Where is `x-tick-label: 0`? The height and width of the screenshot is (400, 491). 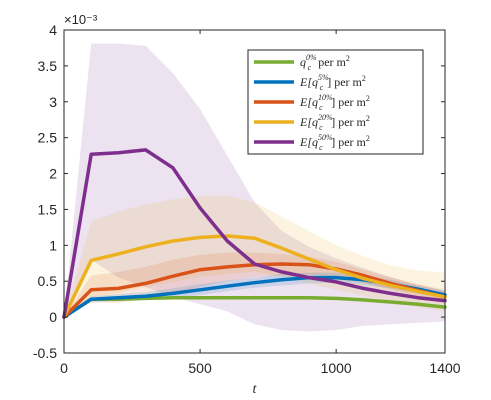 x-tick-label: 0 is located at coordinates (64, 368).